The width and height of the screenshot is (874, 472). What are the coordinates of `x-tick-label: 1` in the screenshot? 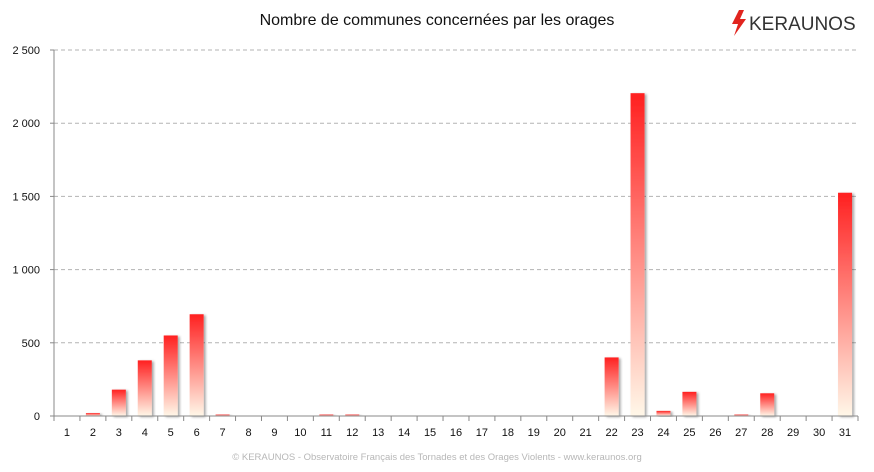 It's located at (67, 433).